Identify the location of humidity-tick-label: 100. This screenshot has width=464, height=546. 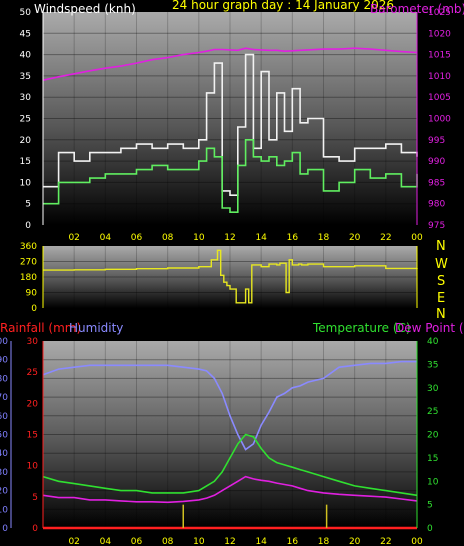
(4, 342).